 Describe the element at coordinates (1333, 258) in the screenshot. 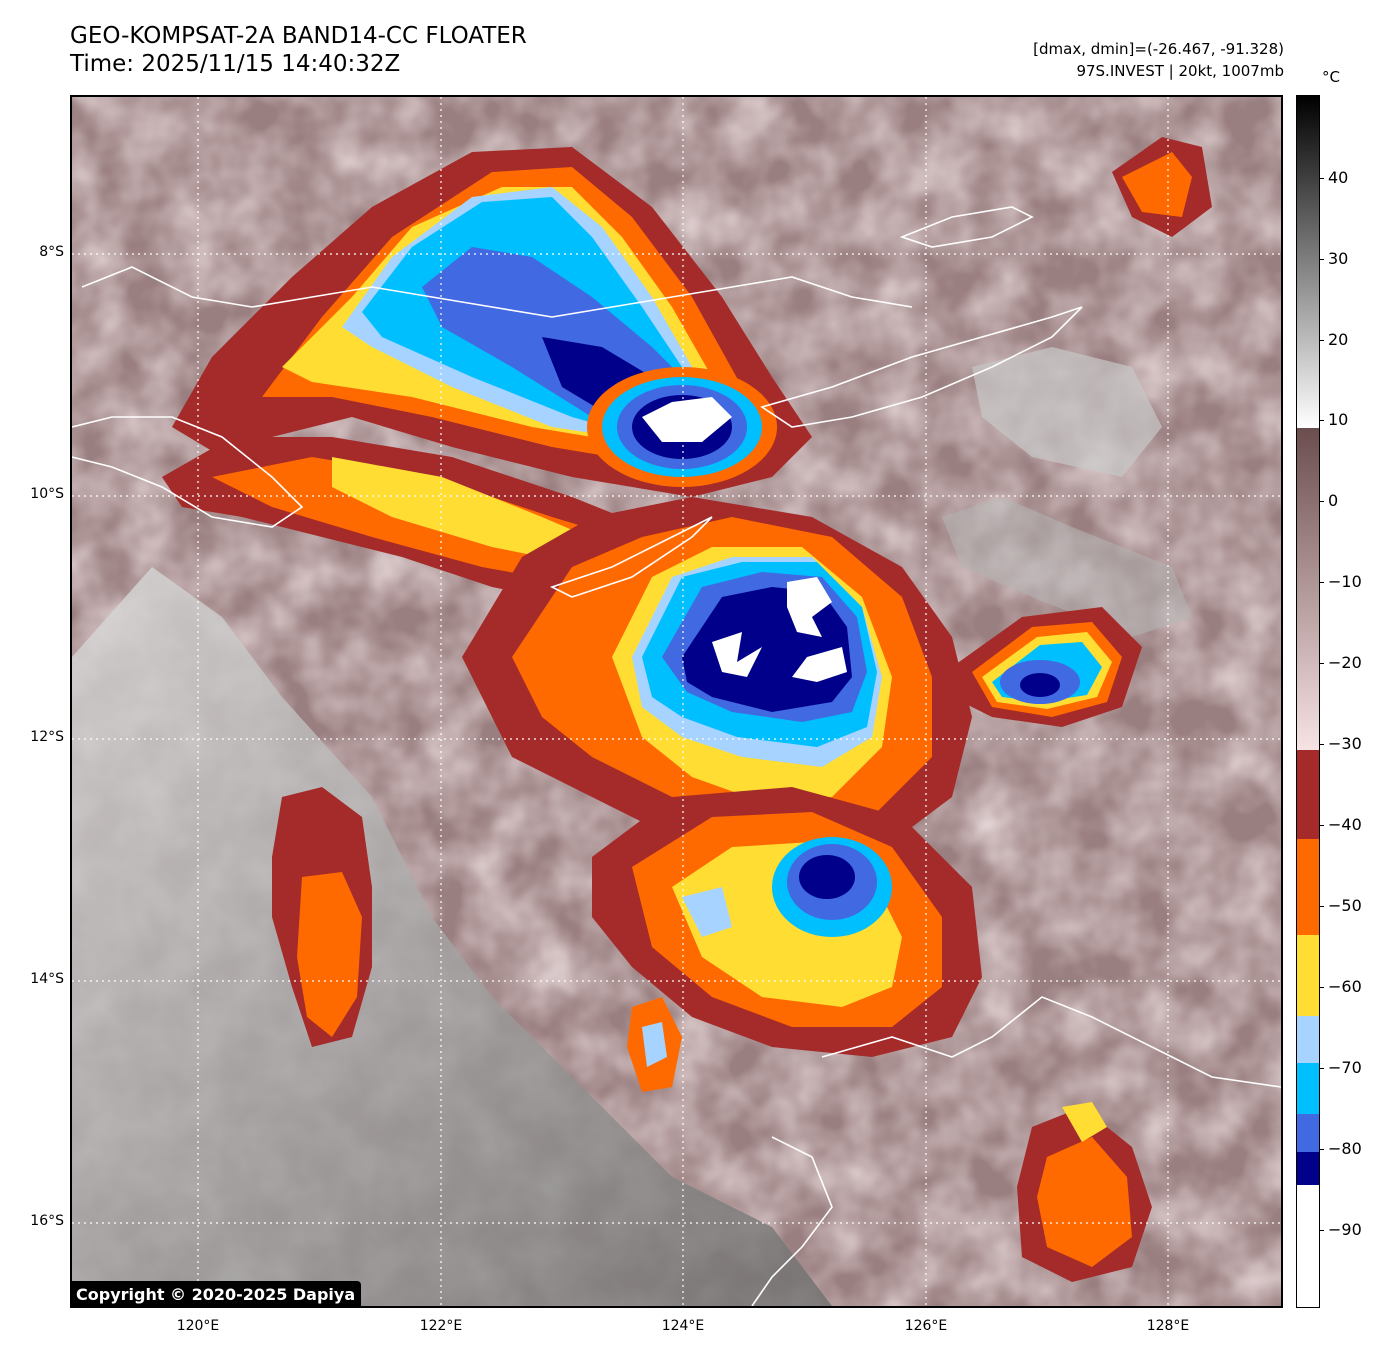

I see `colorbar-tick-30: 30` at that location.